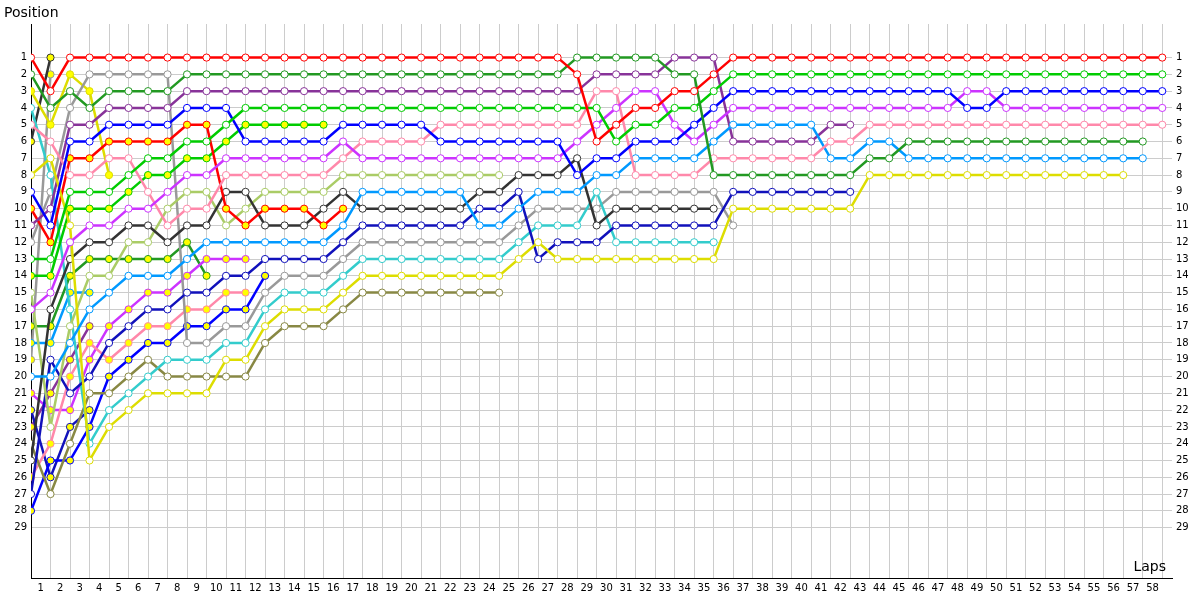 The height and width of the screenshot is (600, 1200). What do you see at coordinates (177, 587) in the screenshot?
I see `x-tick-label: 8` at bounding box center [177, 587].